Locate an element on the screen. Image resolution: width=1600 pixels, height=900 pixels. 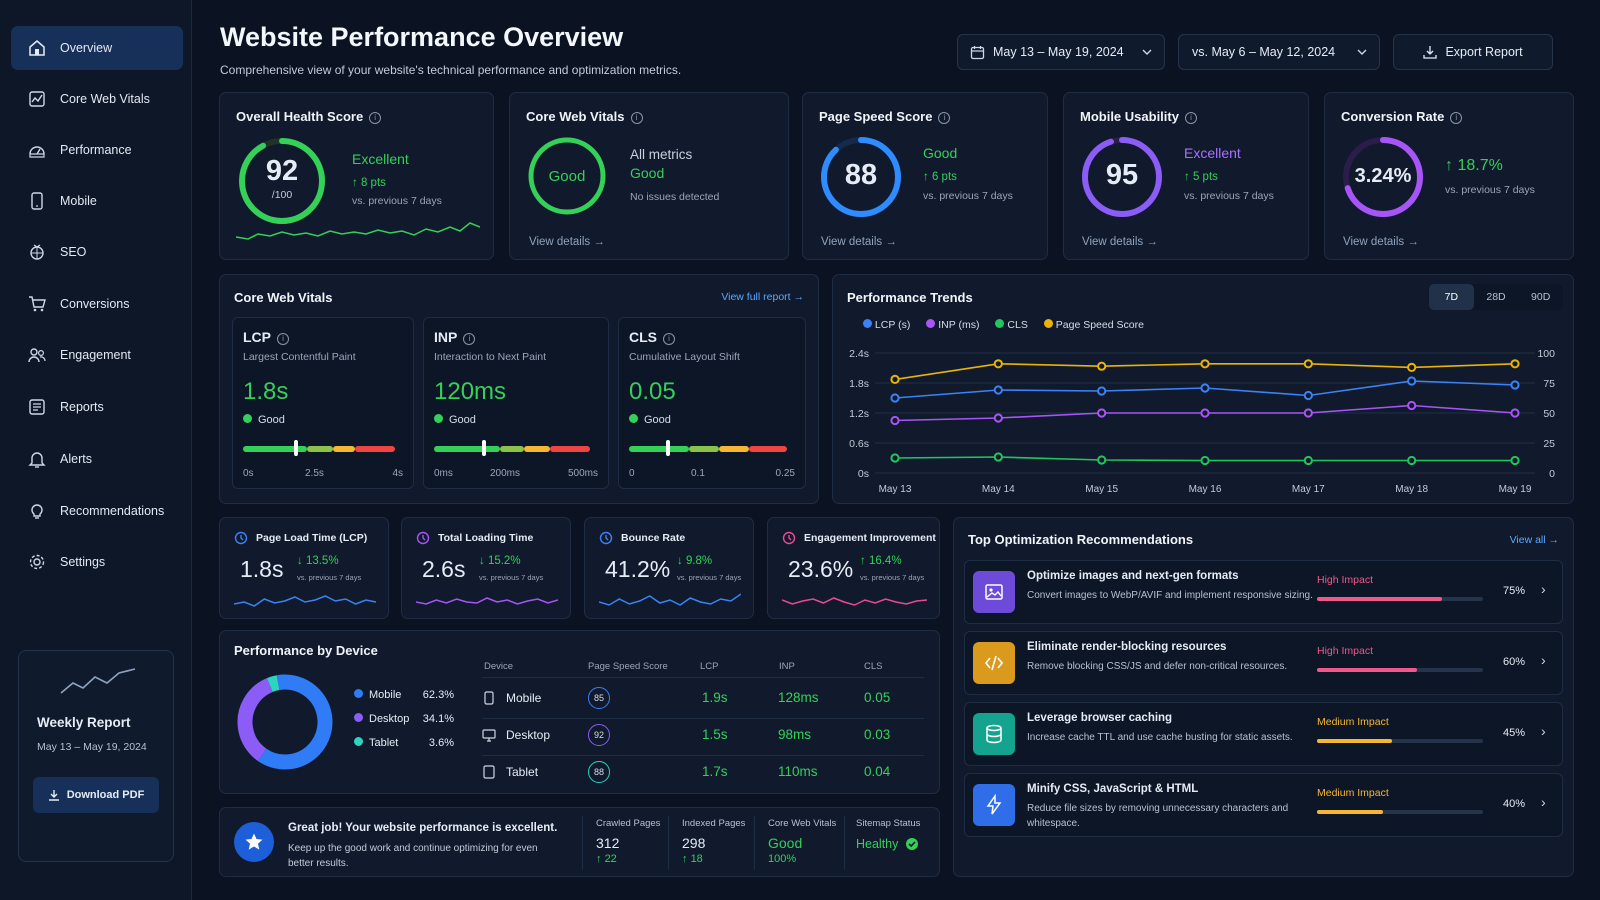
mini-metric-delta: ↓ 15.2% is located at coordinates (500, 561).